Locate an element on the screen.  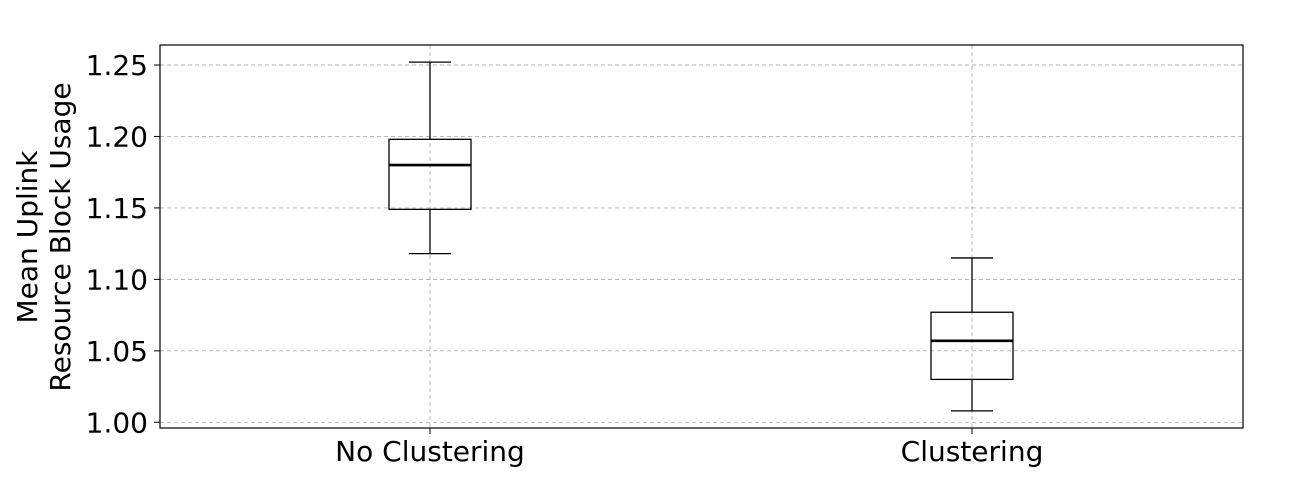
y-tick-label: 1.15 is located at coordinates (117, 208).